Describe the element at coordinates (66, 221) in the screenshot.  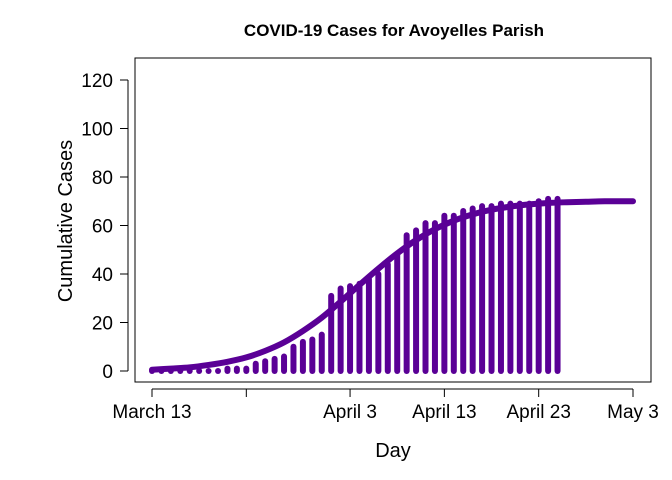
I see `y-axis-label: Cumulative Cases` at that location.